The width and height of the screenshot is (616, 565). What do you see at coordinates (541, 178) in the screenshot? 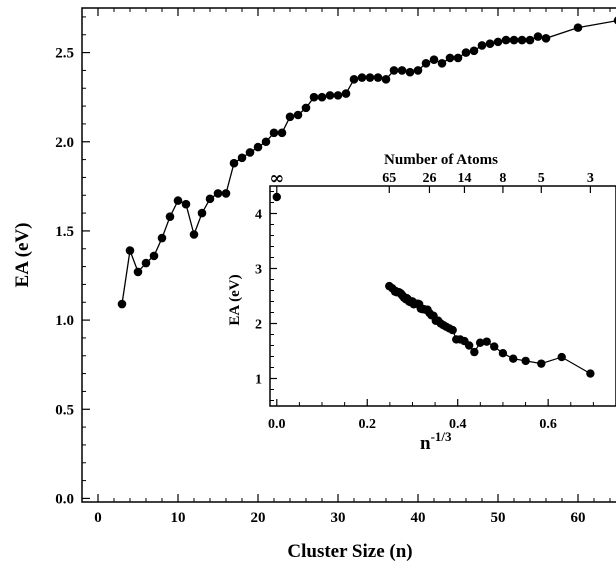
I see `inset-top-tick-label: 5` at bounding box center [541, 178].